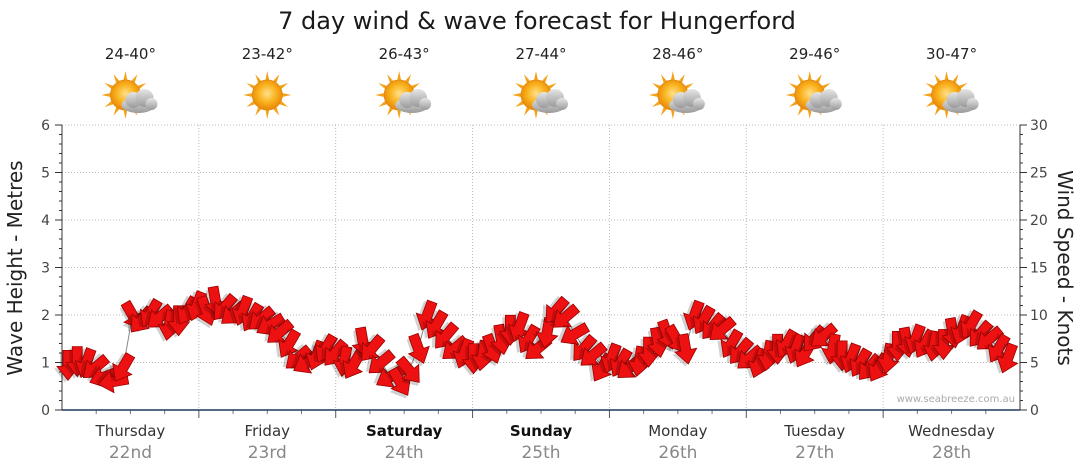  Describe the element at coordinates (951, 54) in the screenshot. I see `temperature-range: 30-47°` at that location.